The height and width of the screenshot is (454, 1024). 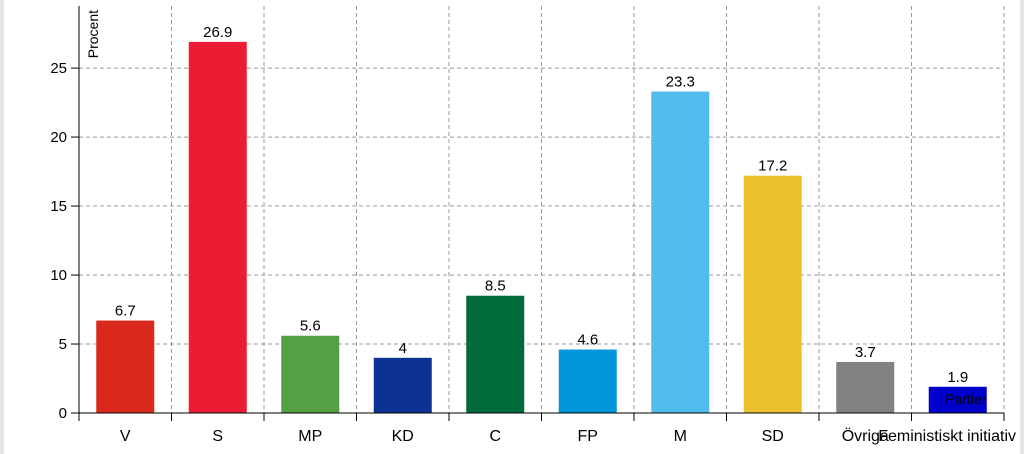 I want to click on data-label: 23.3, so click(x=680, y=82).